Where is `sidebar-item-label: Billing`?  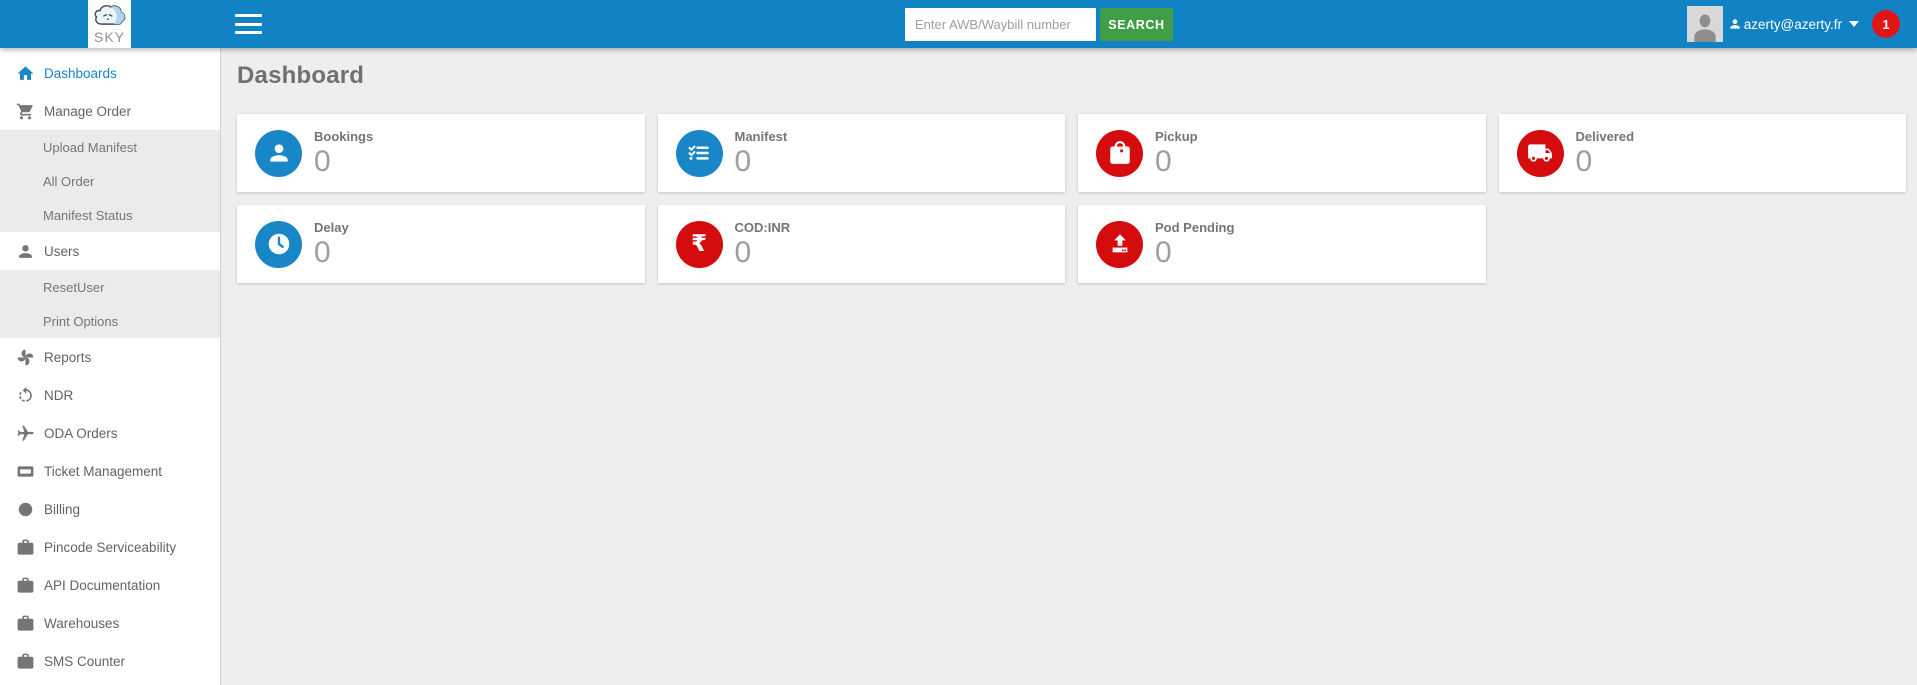 sidebar-item-label: Billing is located at coordinates (62, 509).